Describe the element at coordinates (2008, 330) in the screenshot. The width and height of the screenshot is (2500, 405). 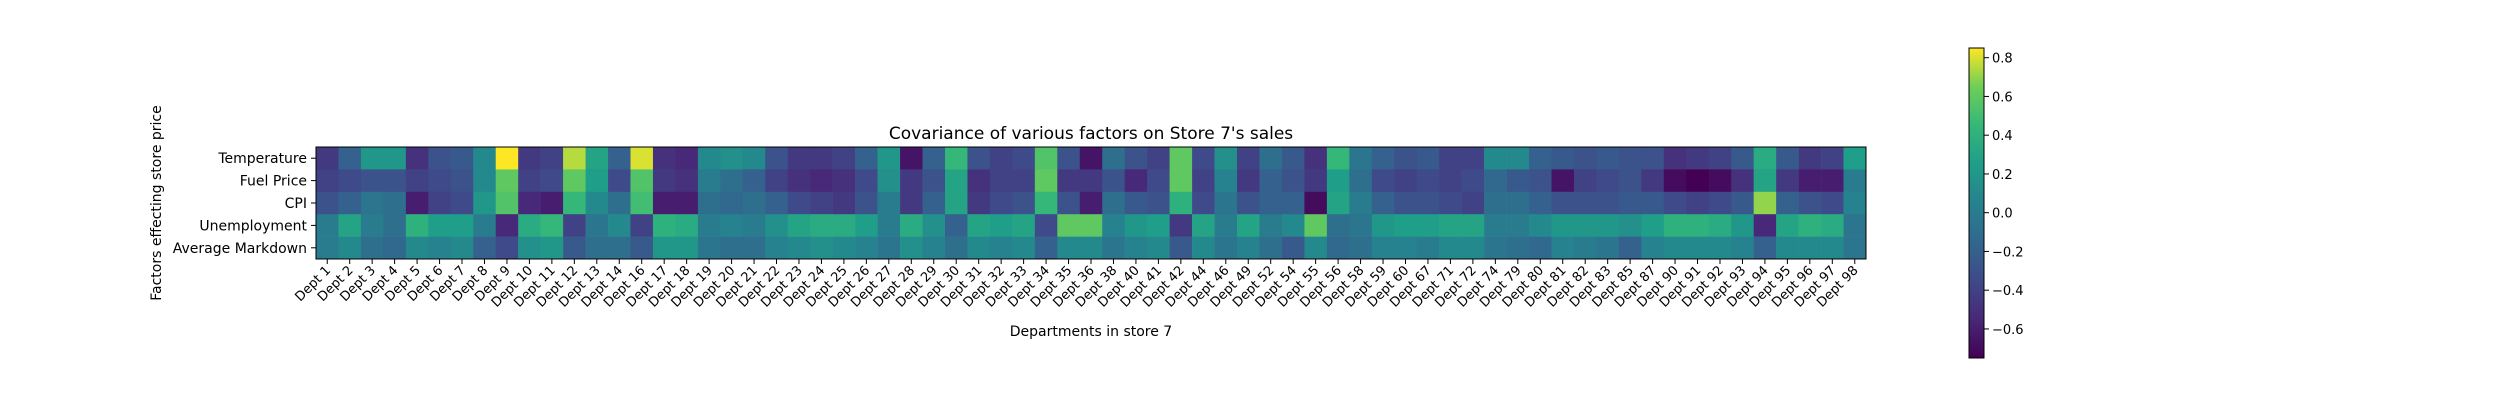
I see `colorbar-tick-label: −0.6` at that location.